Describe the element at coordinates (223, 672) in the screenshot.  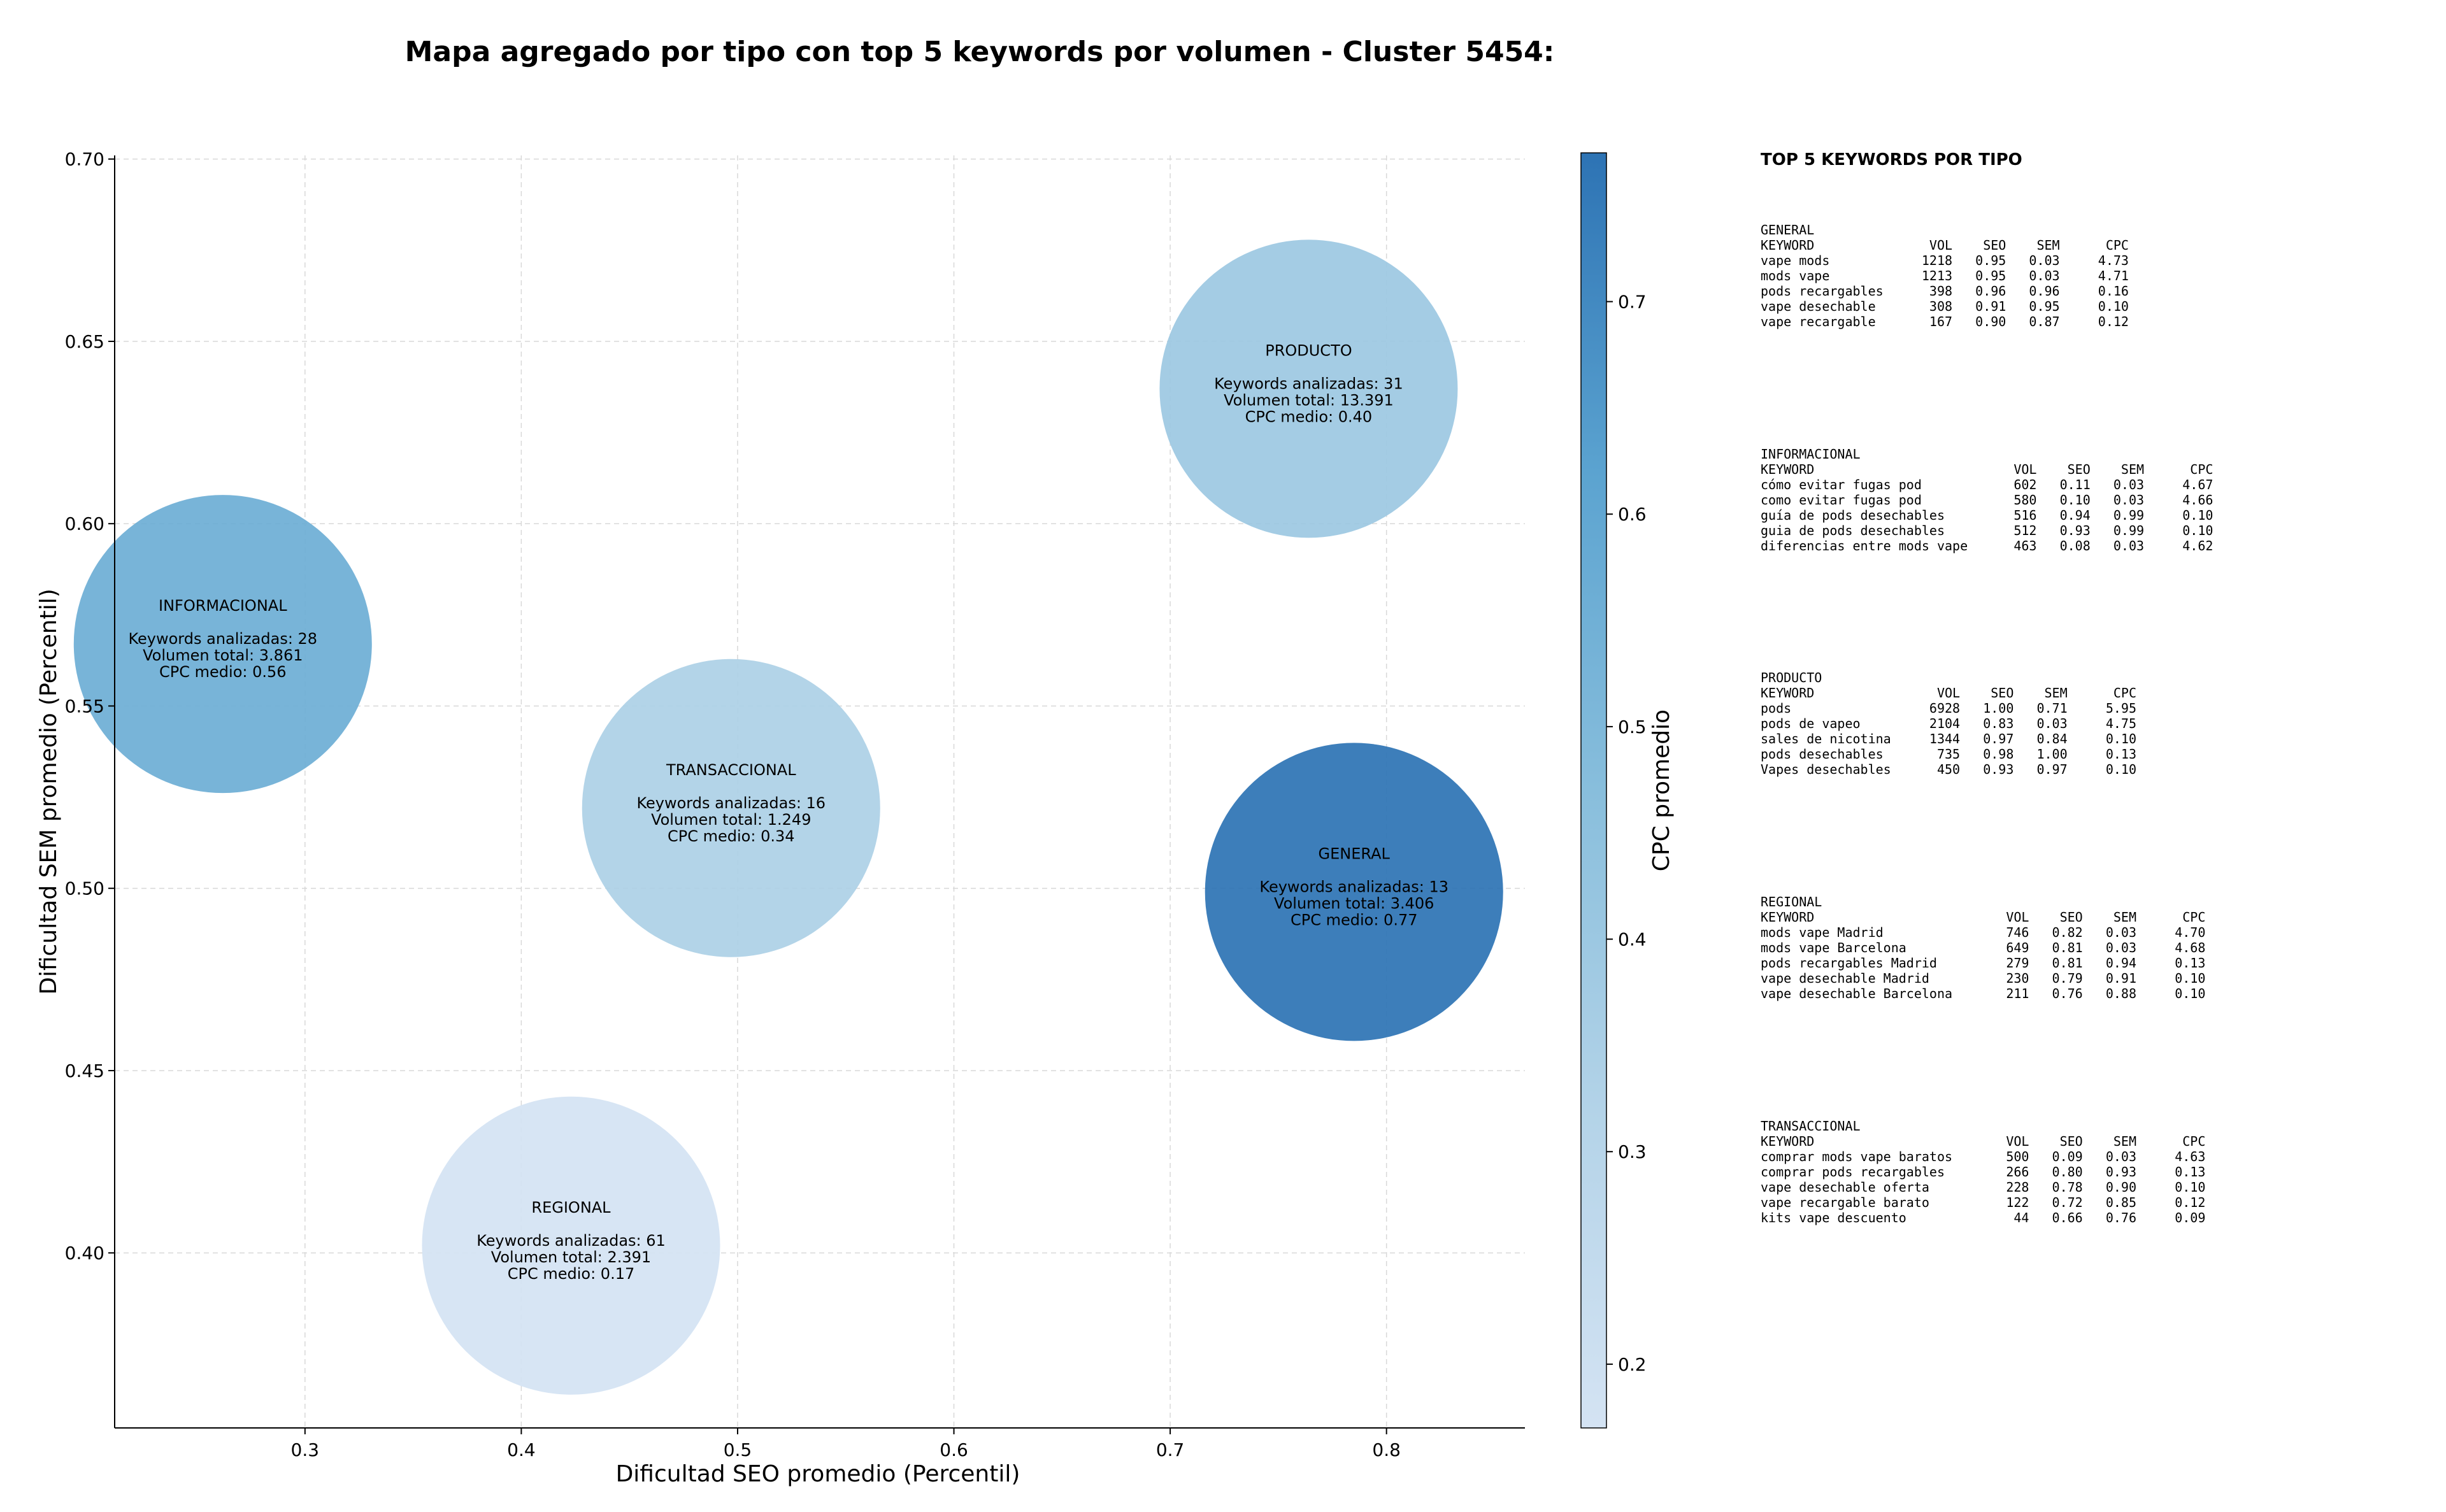
I see `bubble-cpc-label: CPC medio: 0.56` at that location.